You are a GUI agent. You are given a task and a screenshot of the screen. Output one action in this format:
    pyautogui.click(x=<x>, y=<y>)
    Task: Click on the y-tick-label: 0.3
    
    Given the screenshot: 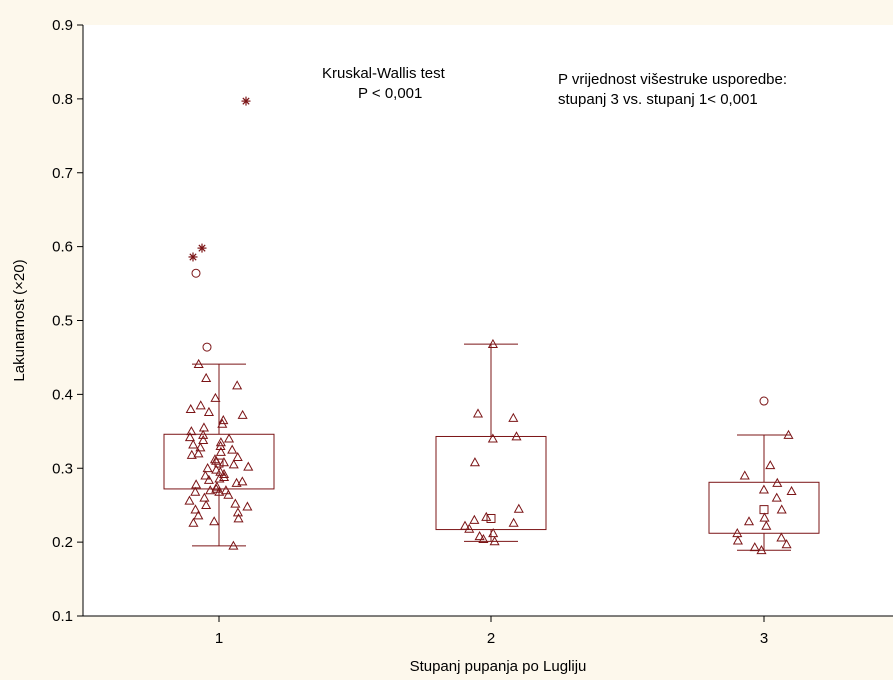 What is the action you would take?
    pyautogui.click(x=62, y=468)
    